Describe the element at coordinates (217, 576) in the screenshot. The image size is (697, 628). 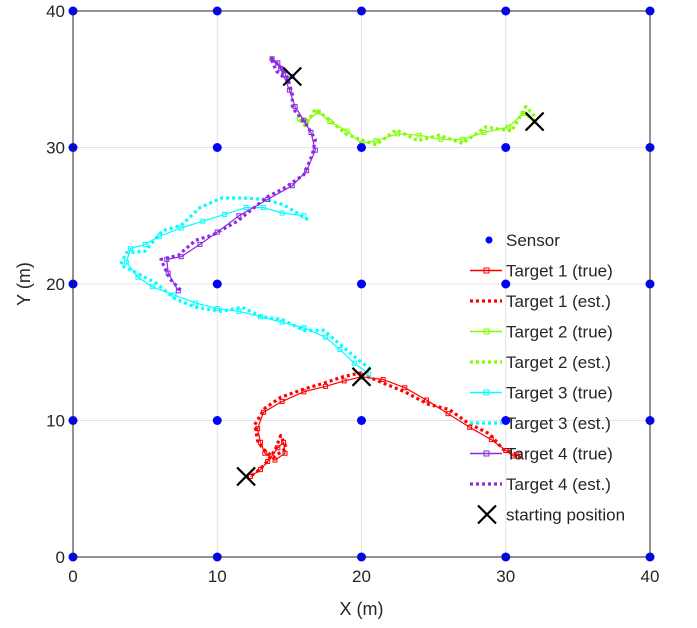
I see `x-tick-label: 10` at that location.